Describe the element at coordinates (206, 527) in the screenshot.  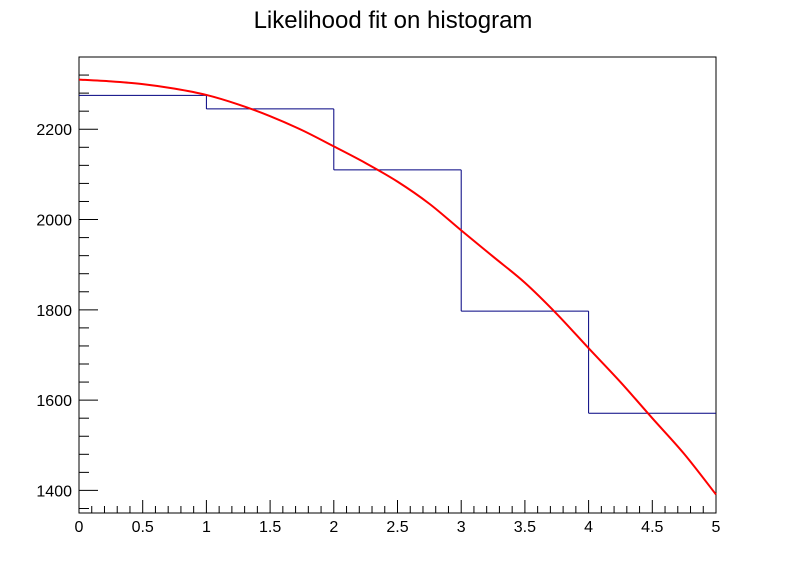
I see `x-tick-label-2: 1` at that location.